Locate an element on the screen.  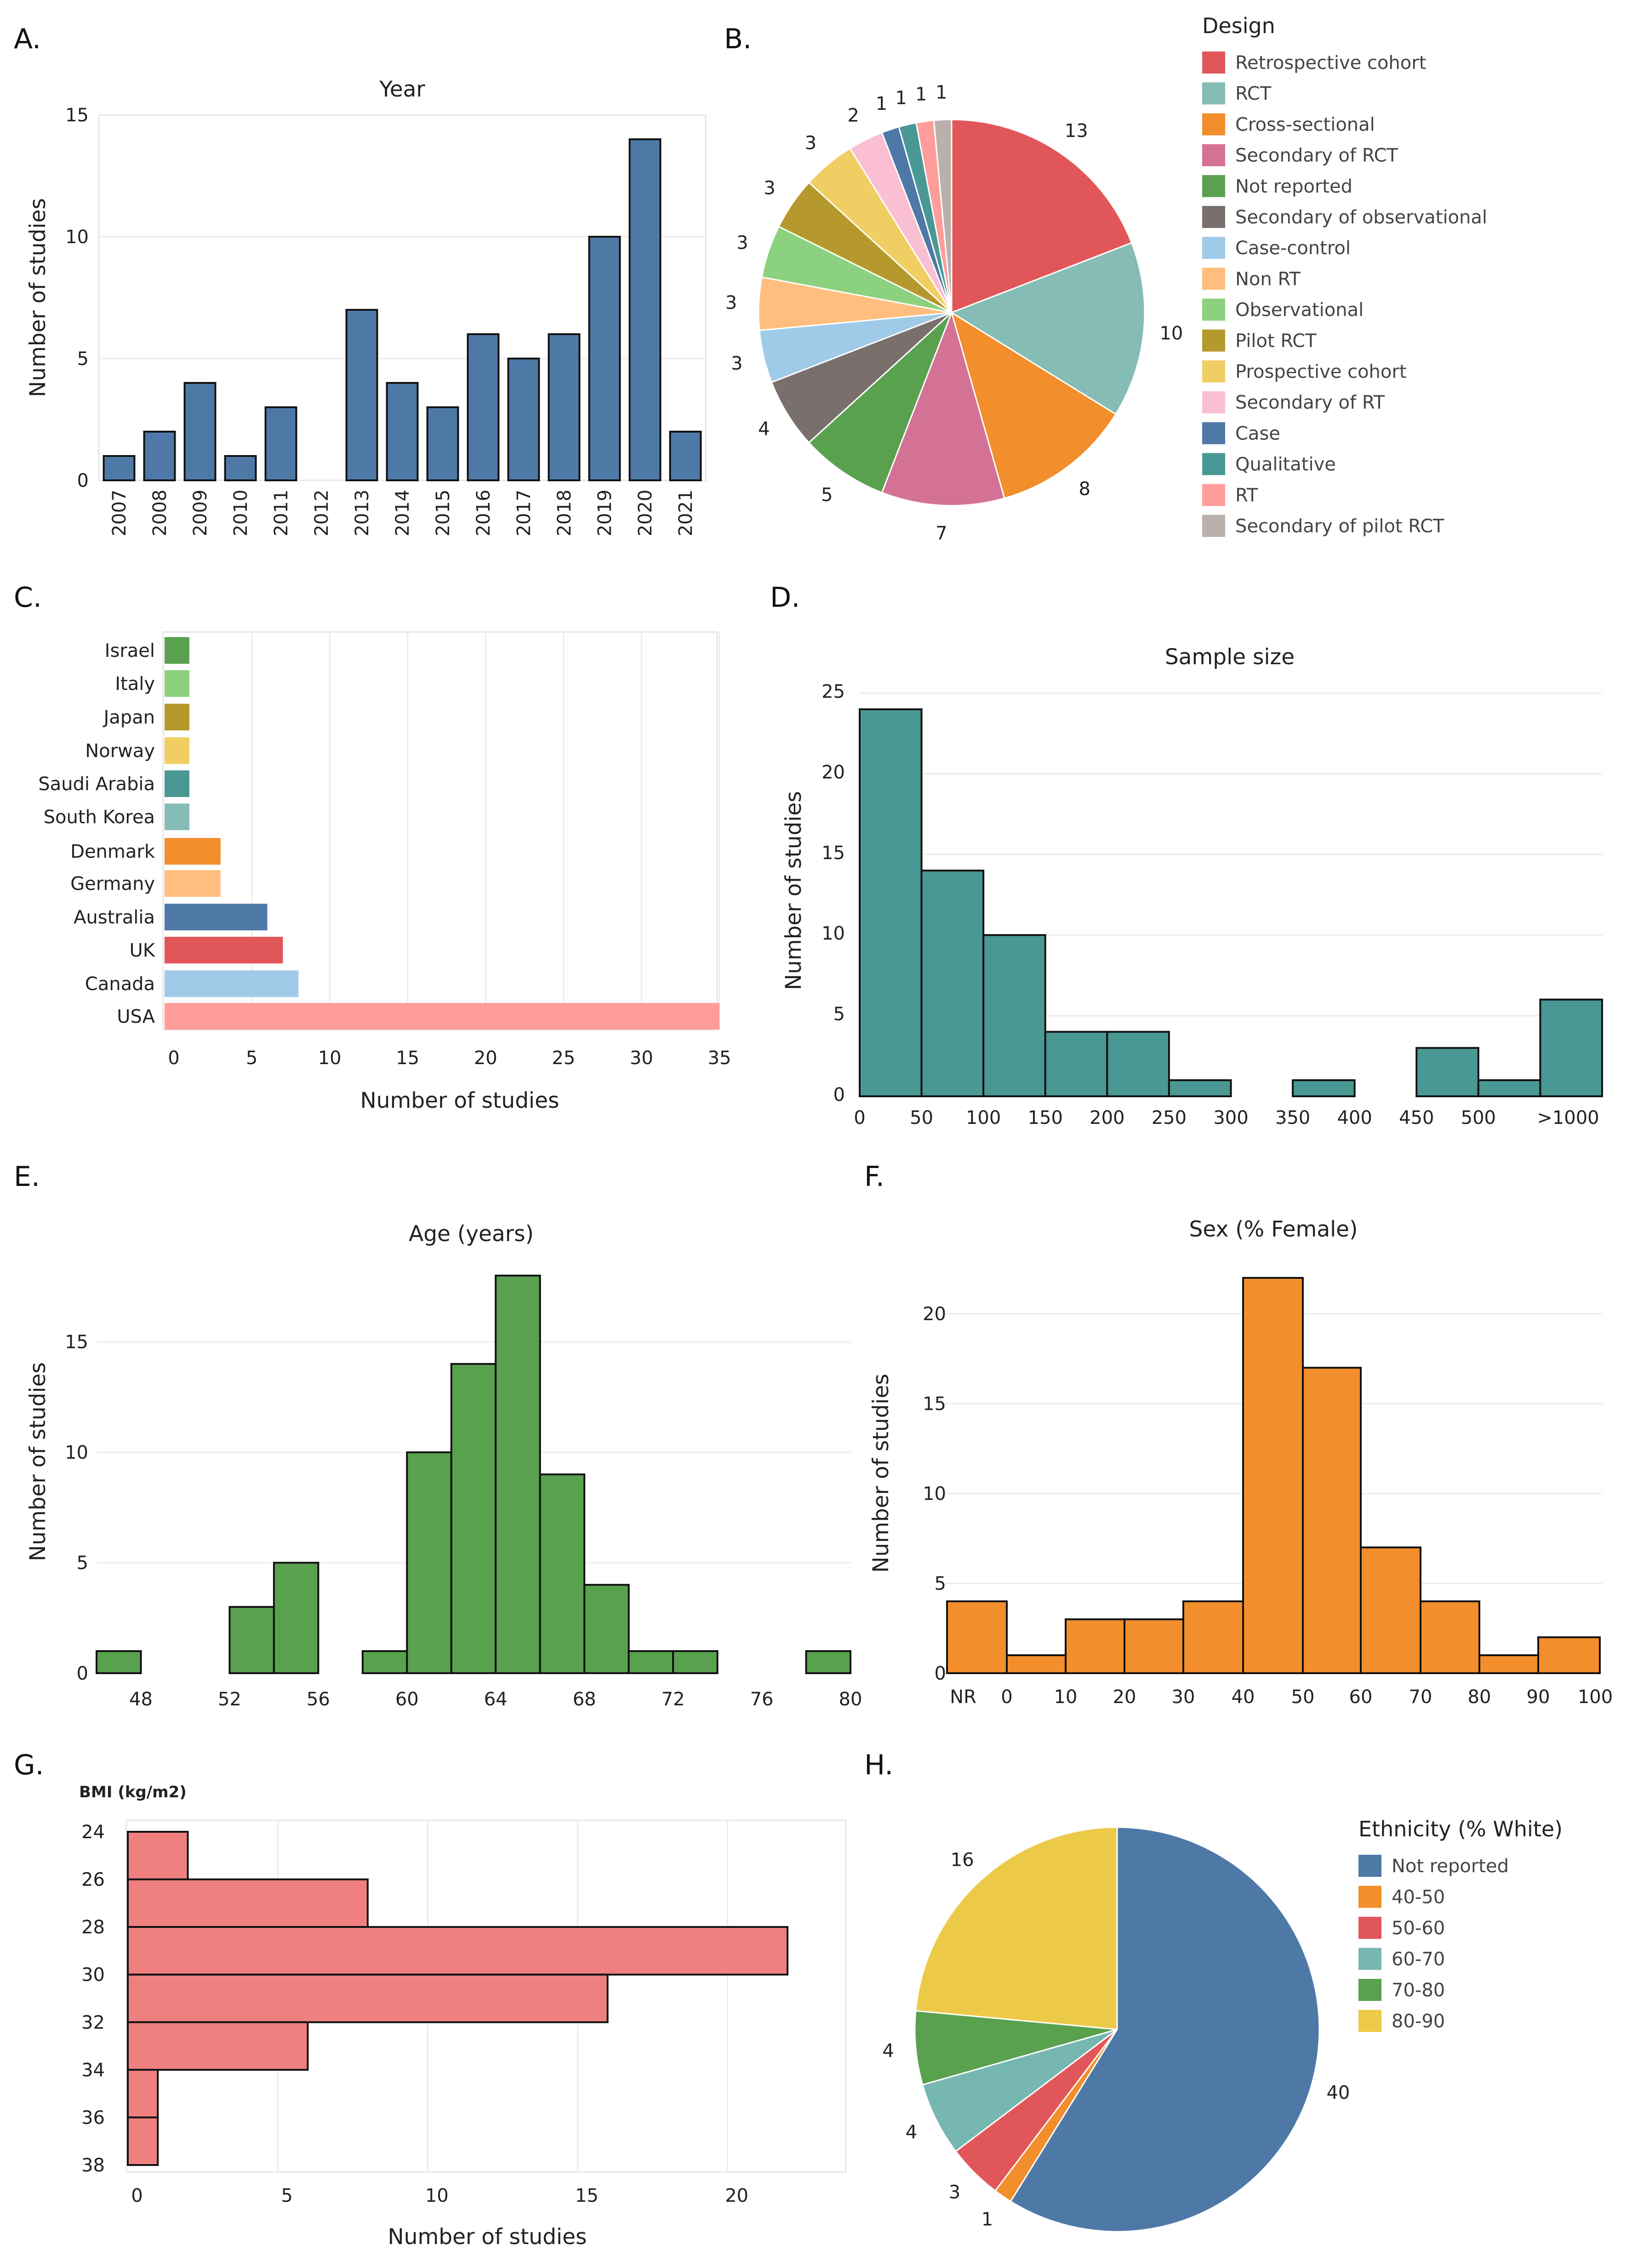
y-tick-label: Italy is located at coordinates (135, 684).